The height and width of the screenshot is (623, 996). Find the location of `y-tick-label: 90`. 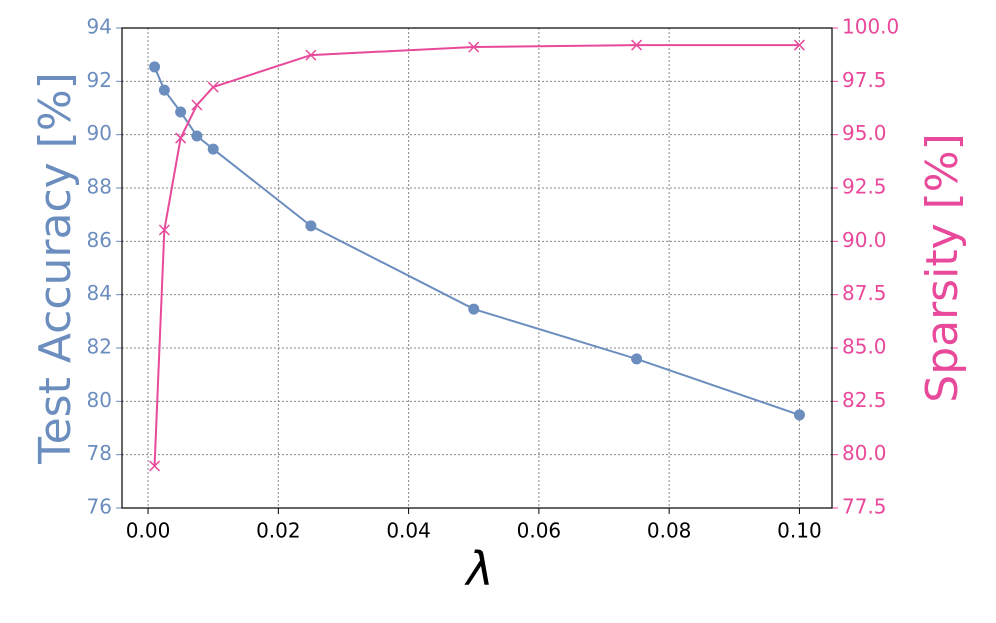

y-tick-label: 90 is located at coordinates (99, 133).